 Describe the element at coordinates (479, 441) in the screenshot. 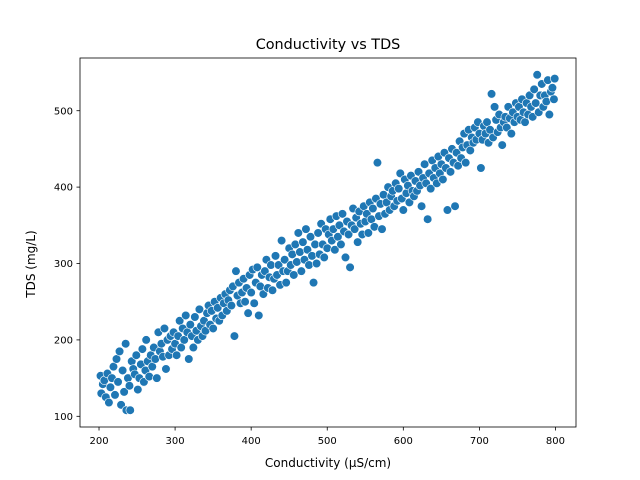

I see `x-tick-label: 700` at that location.